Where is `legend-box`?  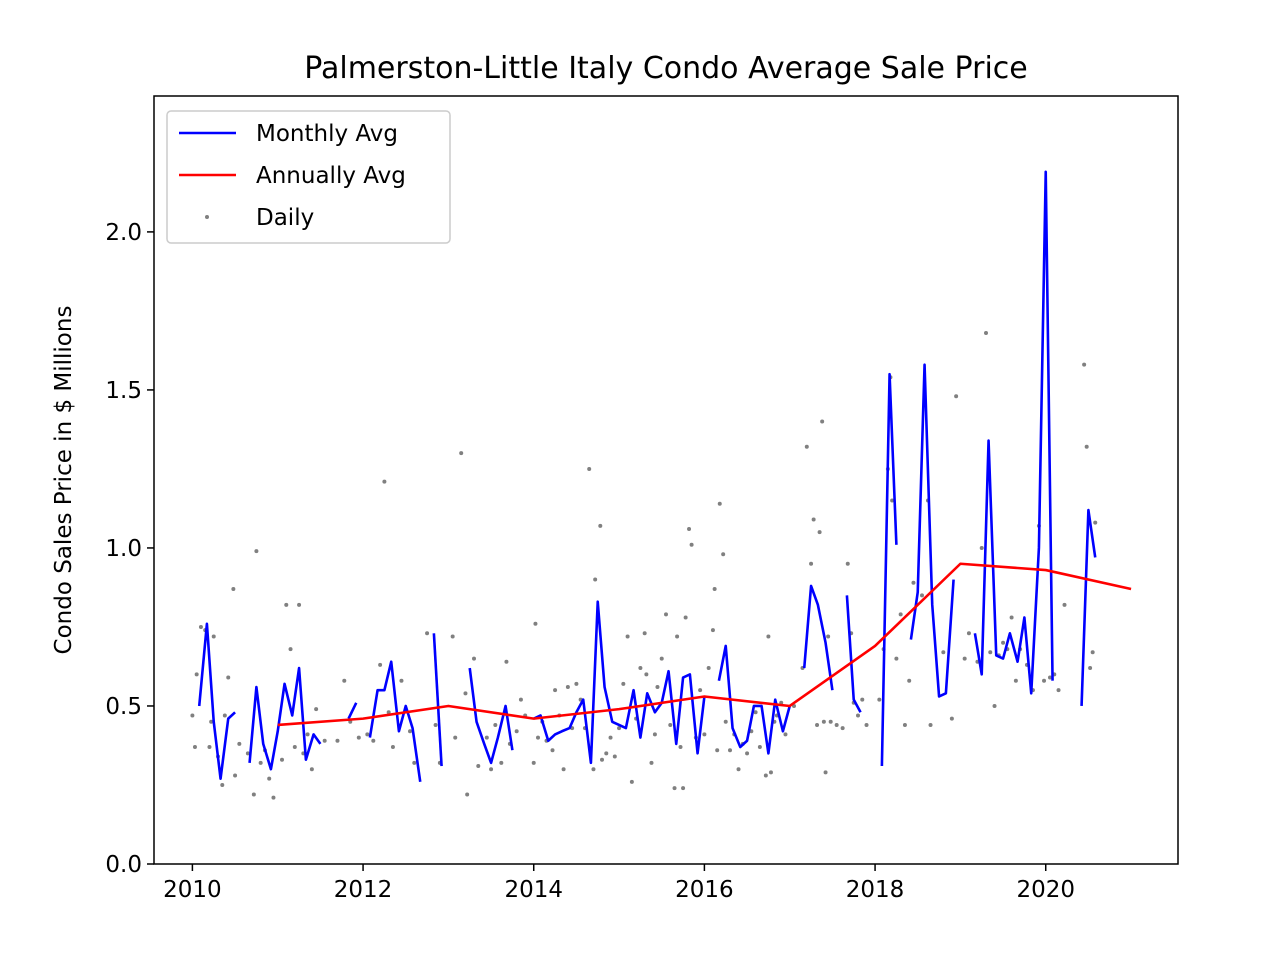
legend-box is located at coordinates (308, 177).